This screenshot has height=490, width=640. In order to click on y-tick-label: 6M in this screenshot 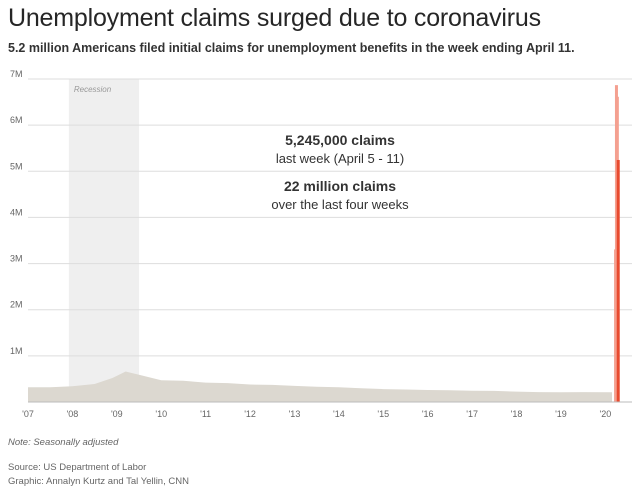, I will do `click(16, 120)`.